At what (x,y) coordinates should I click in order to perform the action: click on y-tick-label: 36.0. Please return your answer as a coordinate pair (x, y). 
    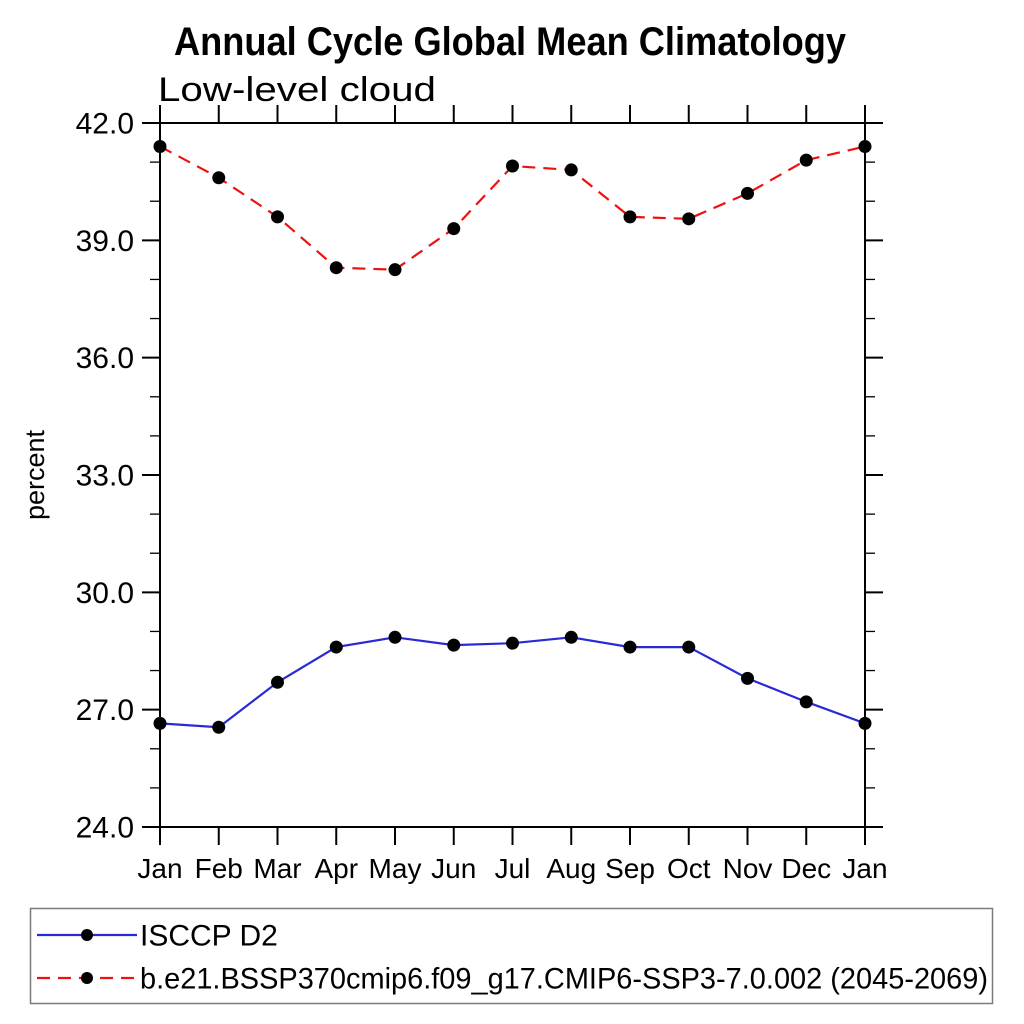
    Looking at the image, I should click on (105, 358).